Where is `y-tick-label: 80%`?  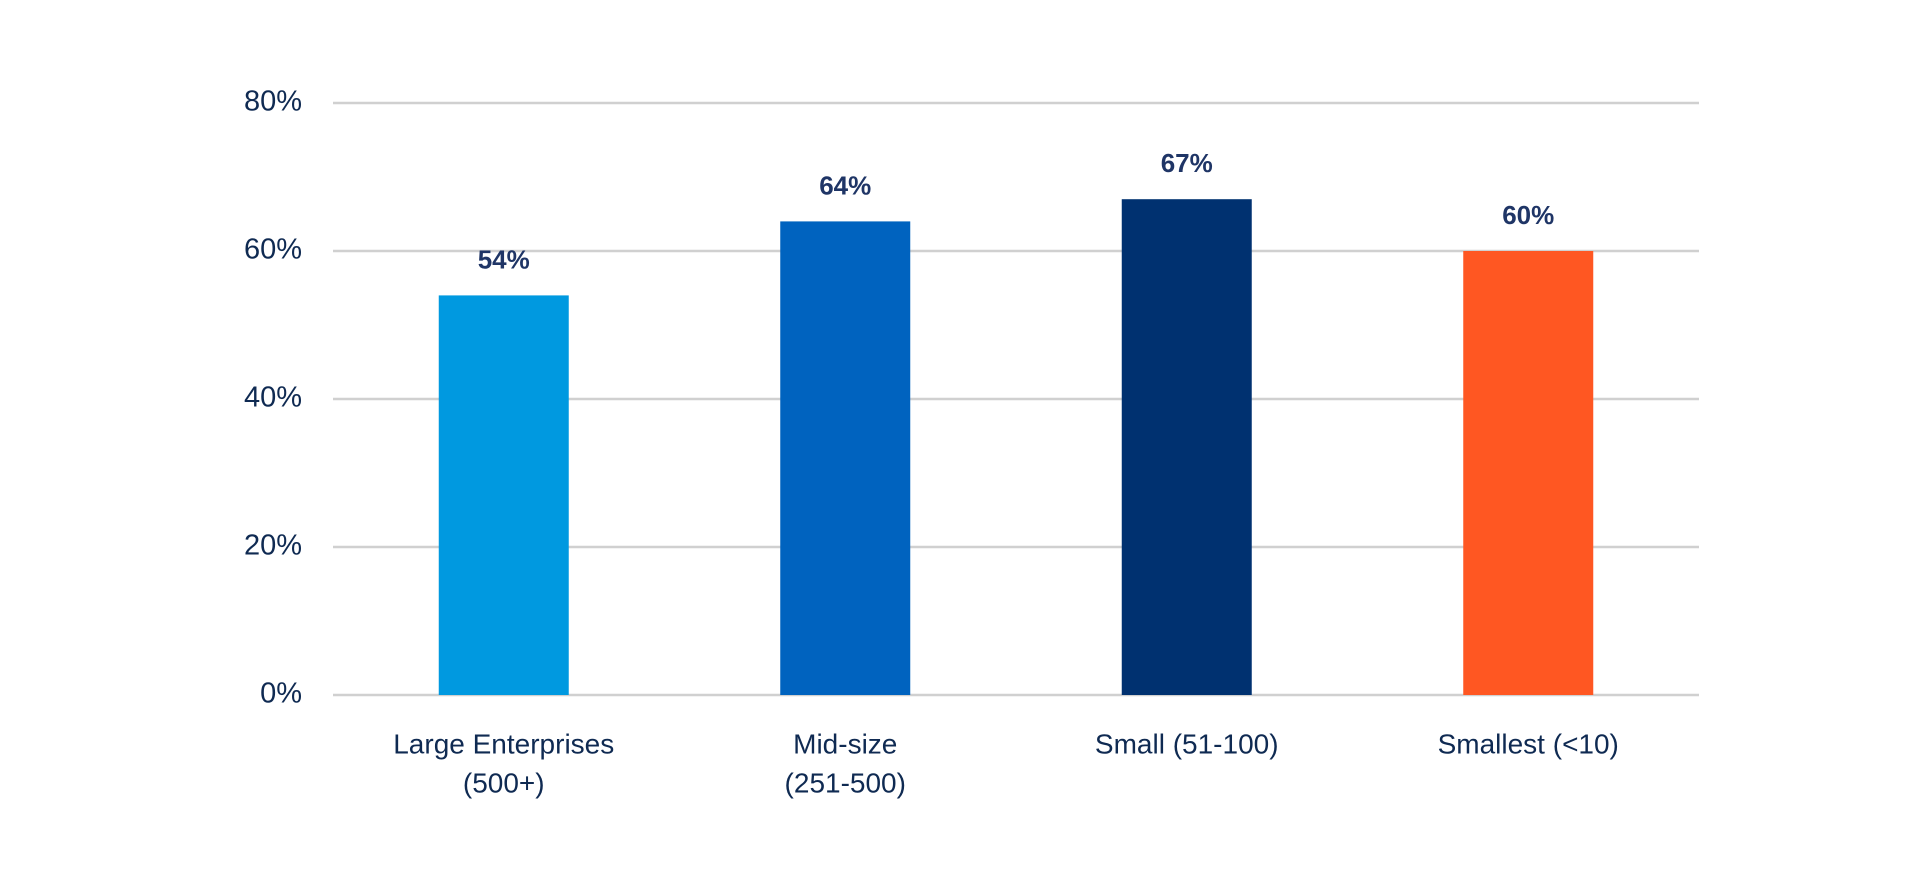 y-tick-label: 80% is located at coordinates (273, 102).